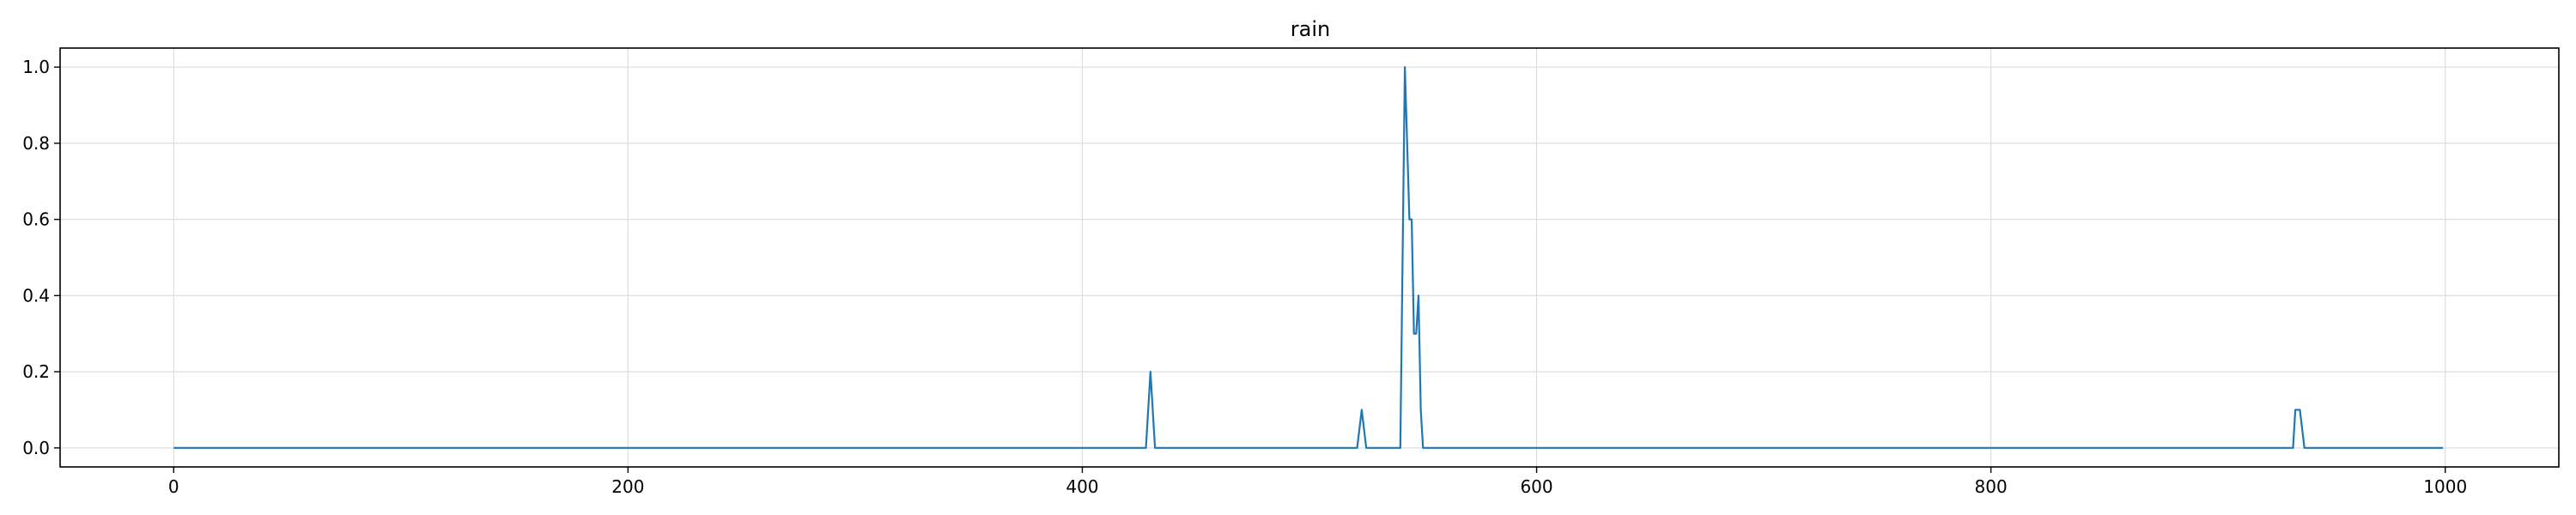 The image size is (2576, 515). Describe the element at coordinates (2445, 486) in the screenshot. I see `x-tick-label: 1000` at that location.